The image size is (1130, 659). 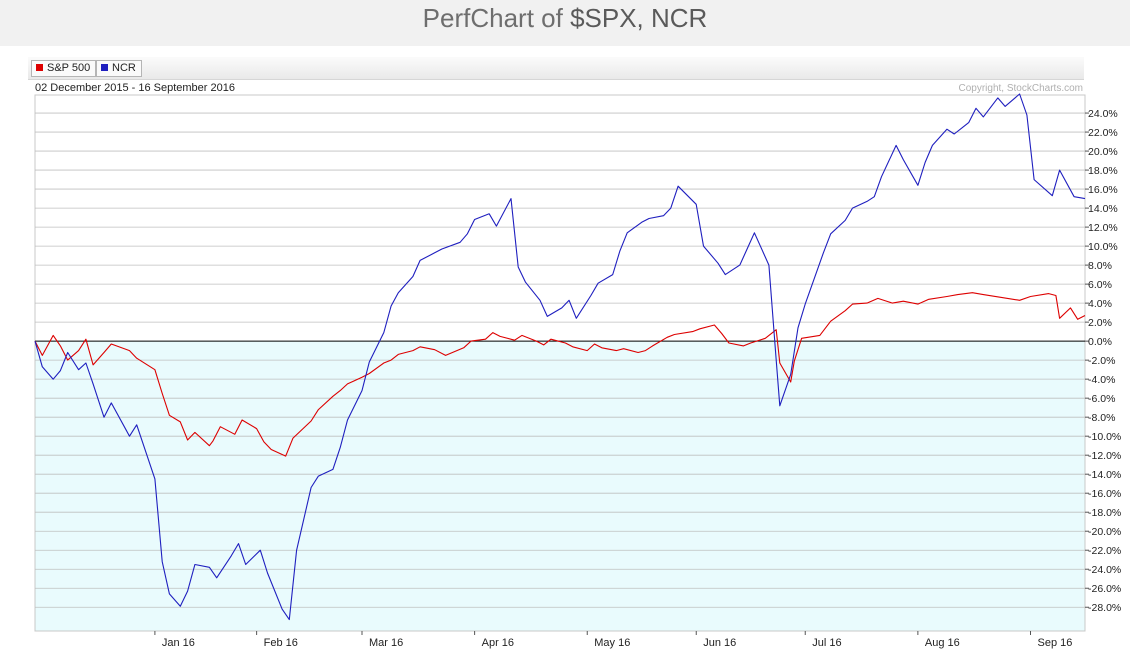 What do you see at coordinates (104, 67) in the screenshot?
I see `legend-swatch-ncr` at bounding box center [104, 67].